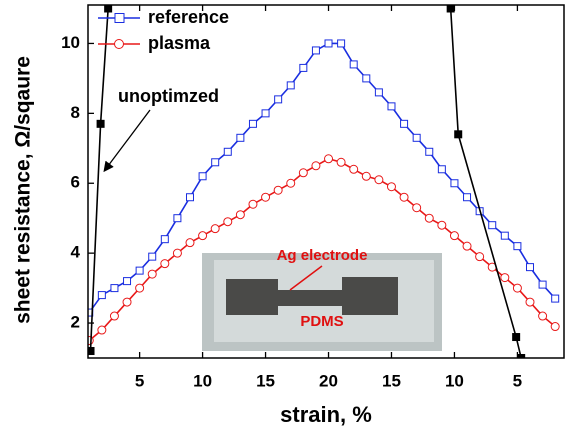 This screenshot has width=565, height=432. What do you see at coordinates (75, 112) in the screenshot?
I see `y-tick-label: 8` at bounding box center [75, 112].